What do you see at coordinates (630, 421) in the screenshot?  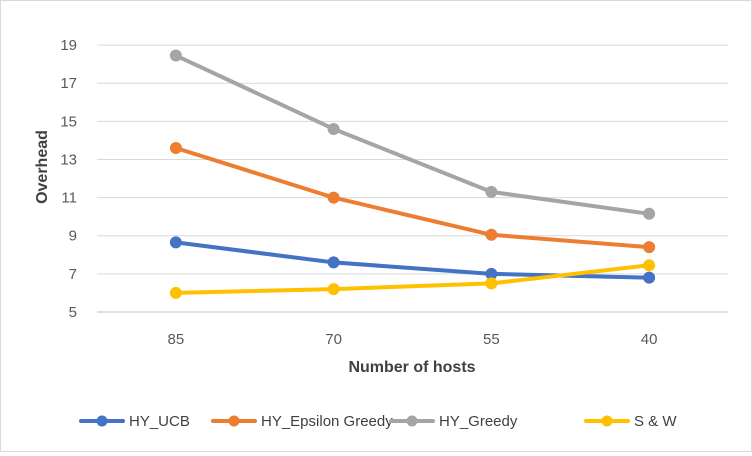 I see `legend-item: S & W` at bounding box center [630, 421].